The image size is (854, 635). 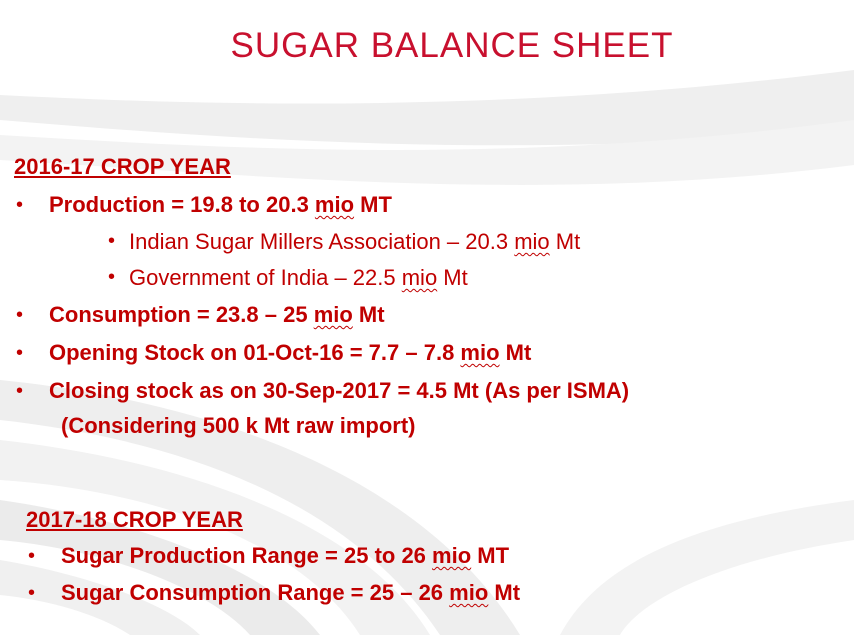 What do you see at coordinates (238, 425) in the screenshot?
I see `closing-stock-note: (Considering 500 k Mt raw import)` at bounding box center [238, 425].